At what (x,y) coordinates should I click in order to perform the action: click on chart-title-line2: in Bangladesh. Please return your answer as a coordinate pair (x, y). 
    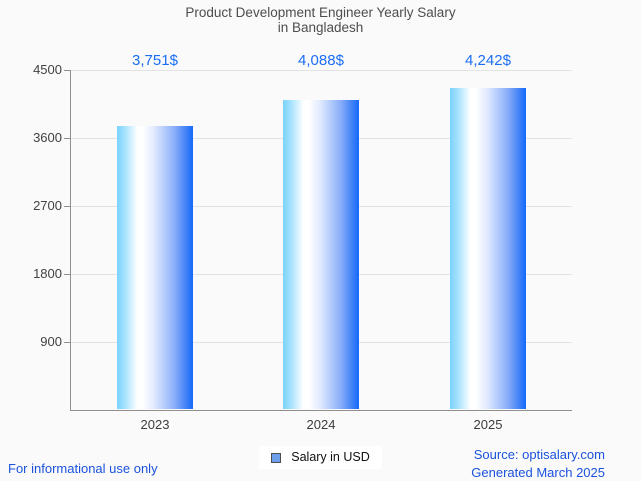
    Looking at the image, I should click on (320, 27).